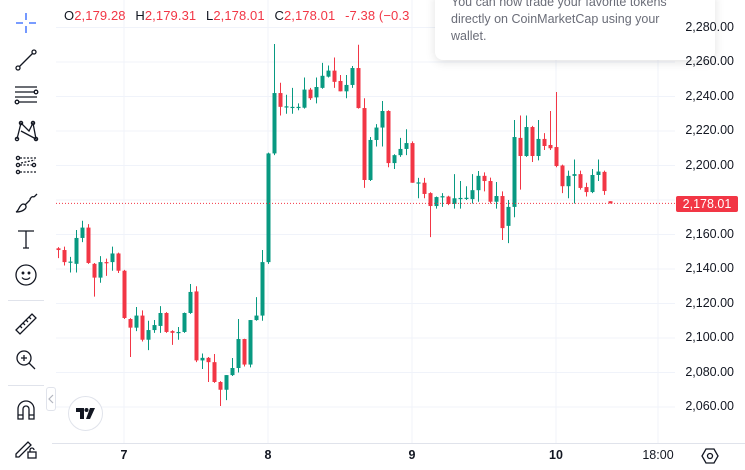 The height and width of the screenshot is (470, 745). Describe the element at coordinates (69, 15) in the screenshot. I see `open-key: O` at that location.